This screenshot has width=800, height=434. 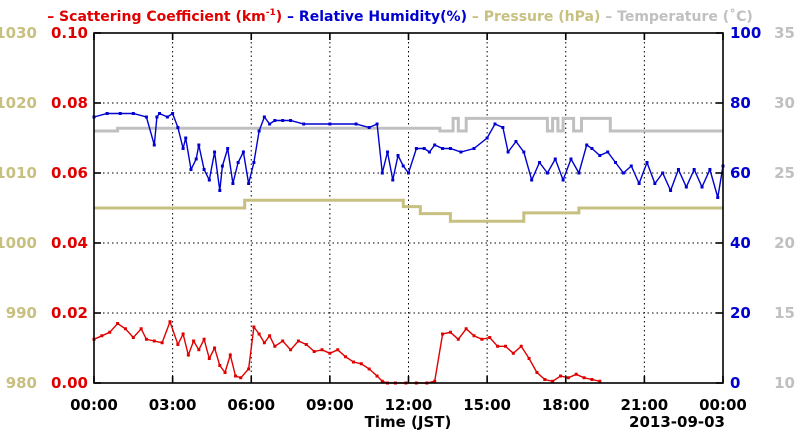 I want to click on legend-item-0: – Scattering Coefficient (km, so click(x=156, y=17).